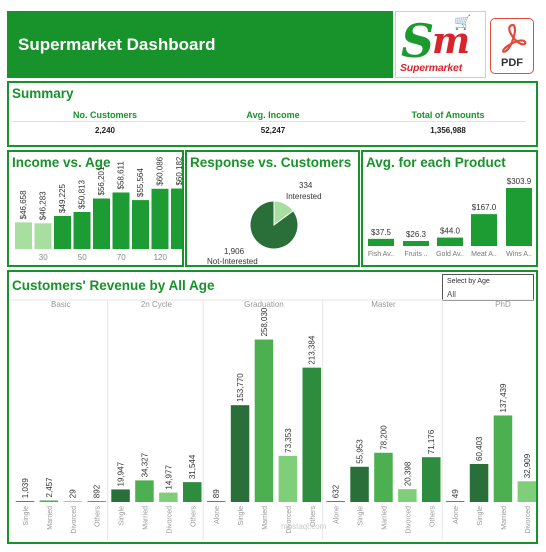 Image resolution: width=546 pixels, height=552 pixels. What do you see at coordinates (503, 304) in the screenshot?
I see `revenue-group-label: PhD` at bounding box center [503, 304].